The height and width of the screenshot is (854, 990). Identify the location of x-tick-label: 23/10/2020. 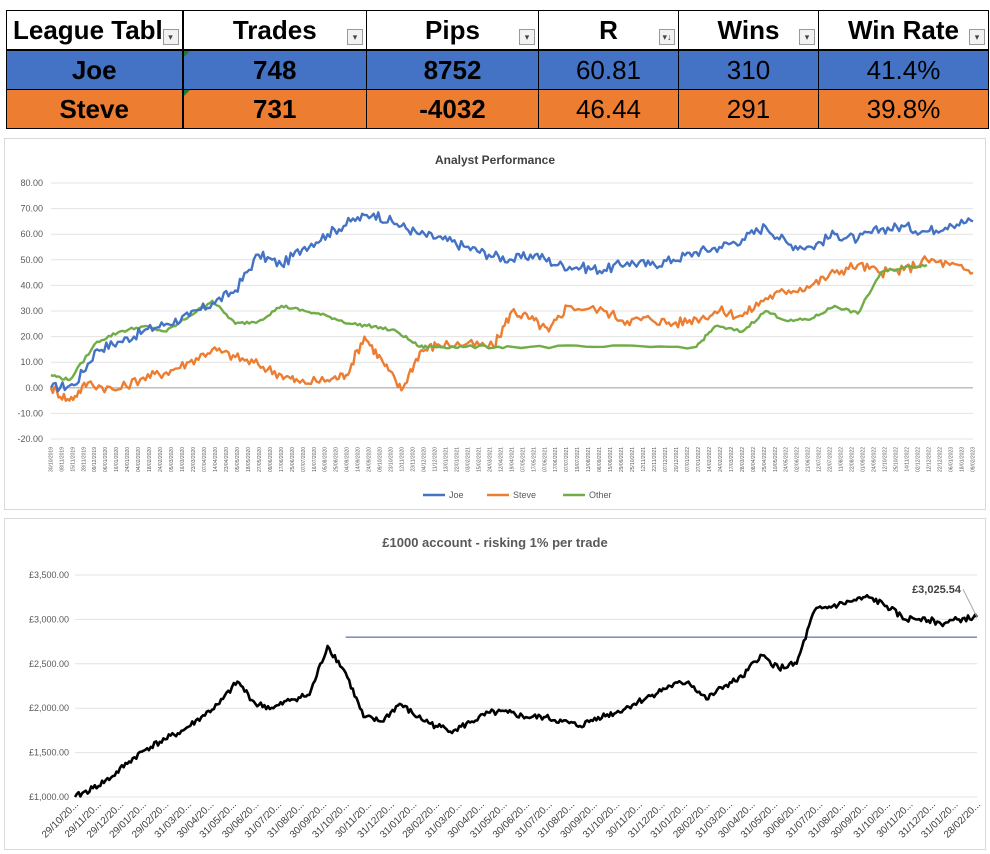
(392, 459).